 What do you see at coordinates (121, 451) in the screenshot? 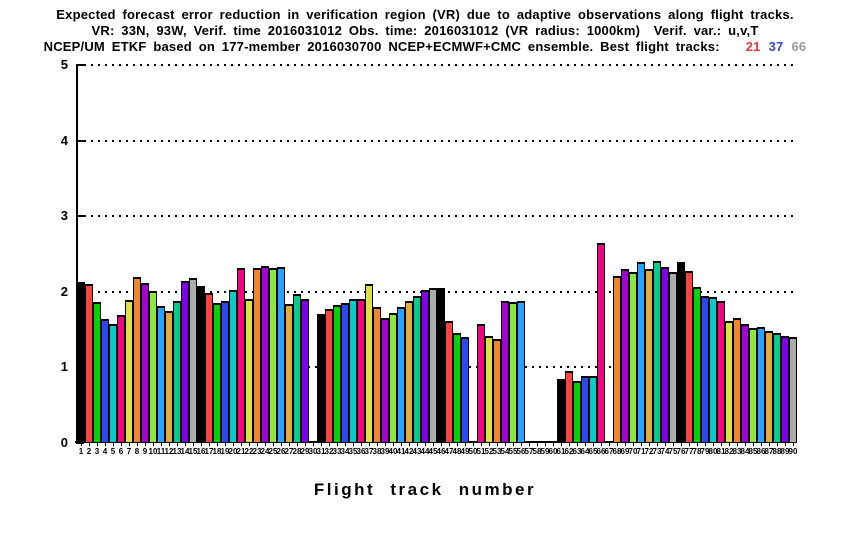
I see `x-axis-tick-label: 6` at bounding box center [121, 451].